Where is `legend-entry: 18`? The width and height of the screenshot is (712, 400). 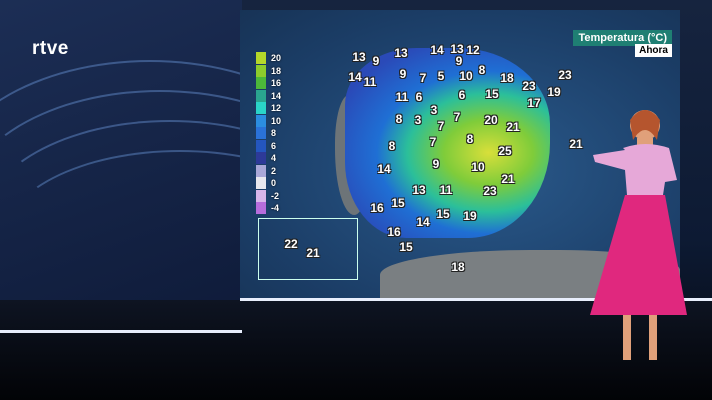 legend-entry: 18 is located at coordinates (269, 71).